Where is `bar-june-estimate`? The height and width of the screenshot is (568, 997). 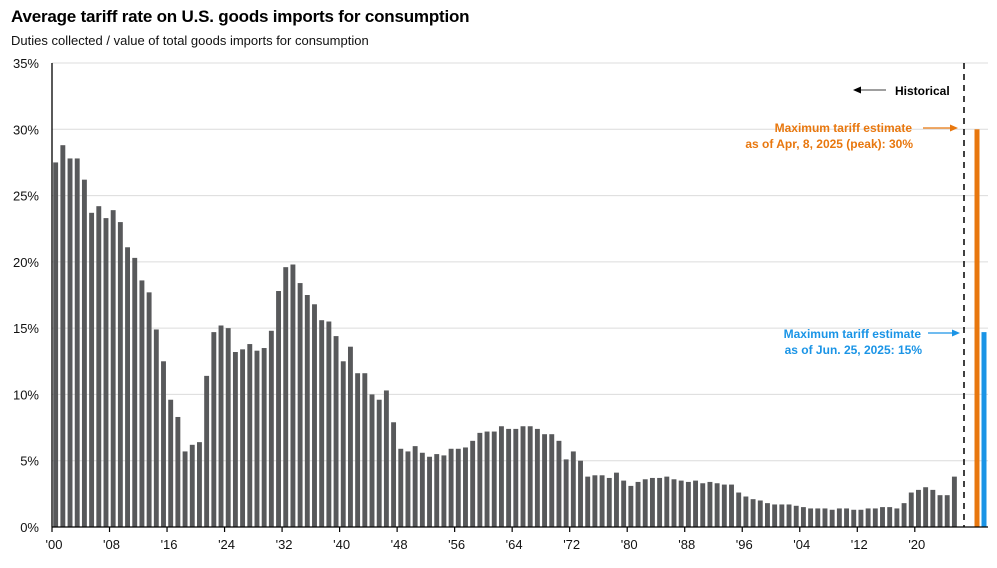
bar-june-estimate is located at coordinates (984, 429).